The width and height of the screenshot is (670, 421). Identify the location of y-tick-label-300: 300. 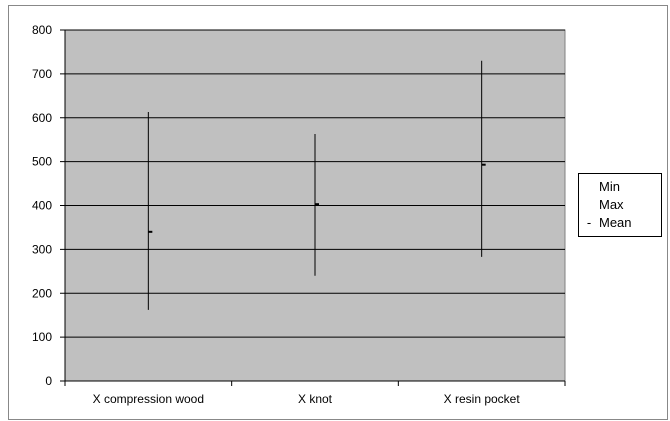
(42, 249).